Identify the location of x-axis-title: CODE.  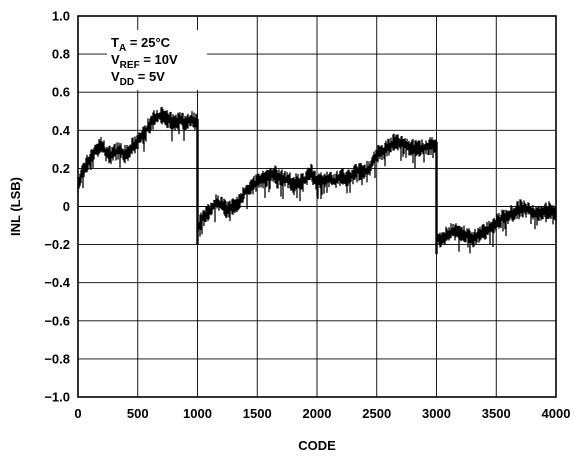
(317, 445).